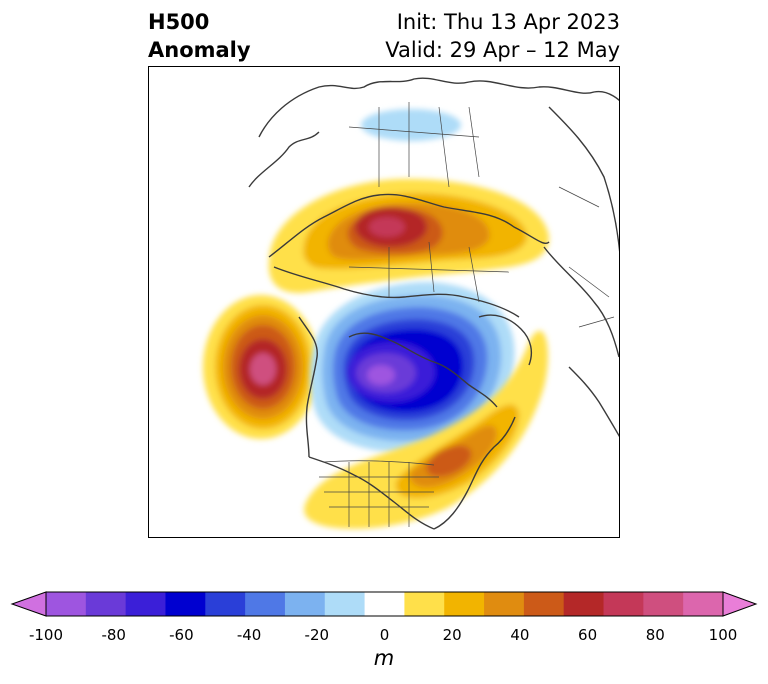 This screenshot has width=768, height=684. I want to click on anomaly-positive-bering, so click(261, 367).